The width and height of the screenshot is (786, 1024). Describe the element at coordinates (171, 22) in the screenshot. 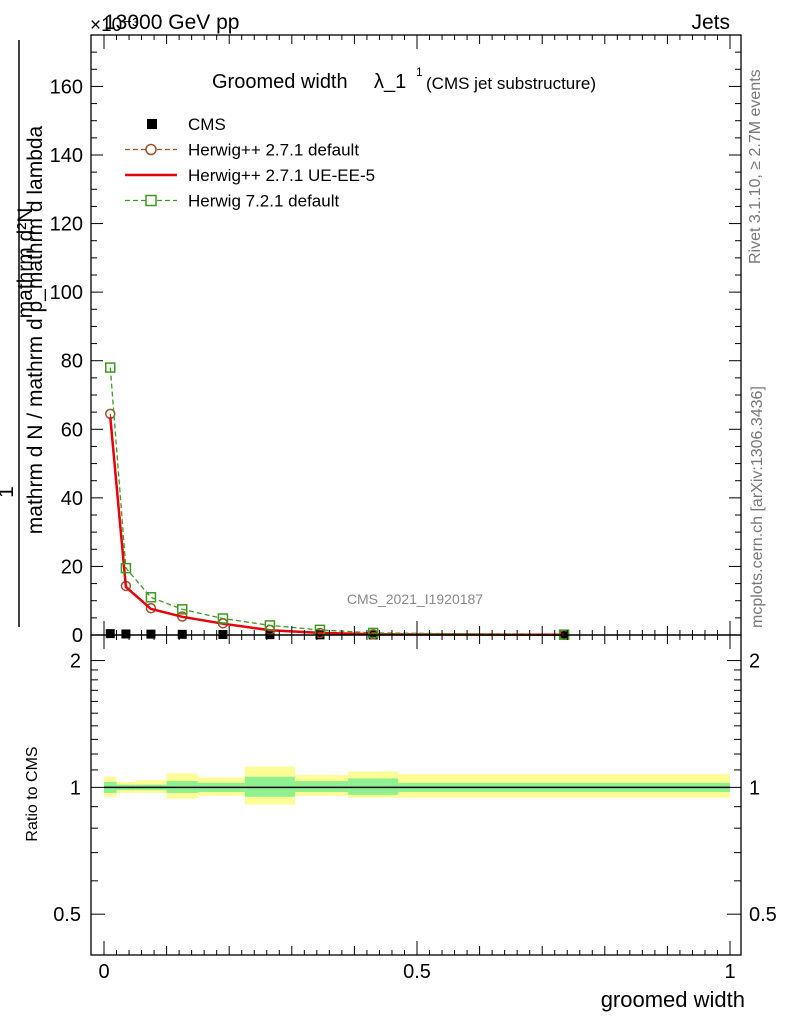

I see `header-left-label: 13000 GeV pp` at that location.